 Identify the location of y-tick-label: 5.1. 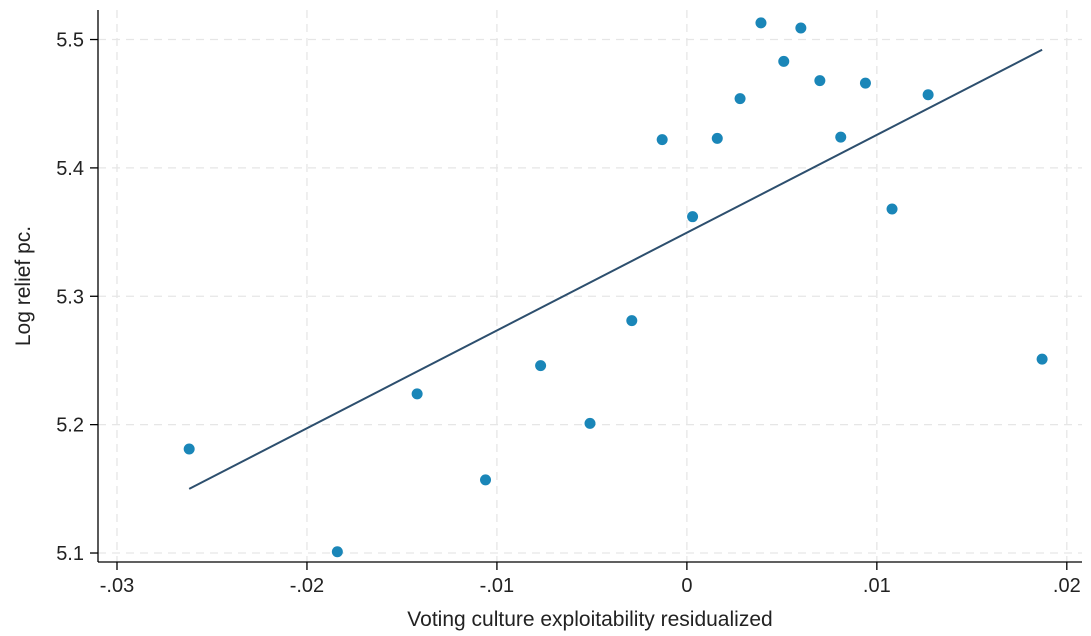
(70, 554).